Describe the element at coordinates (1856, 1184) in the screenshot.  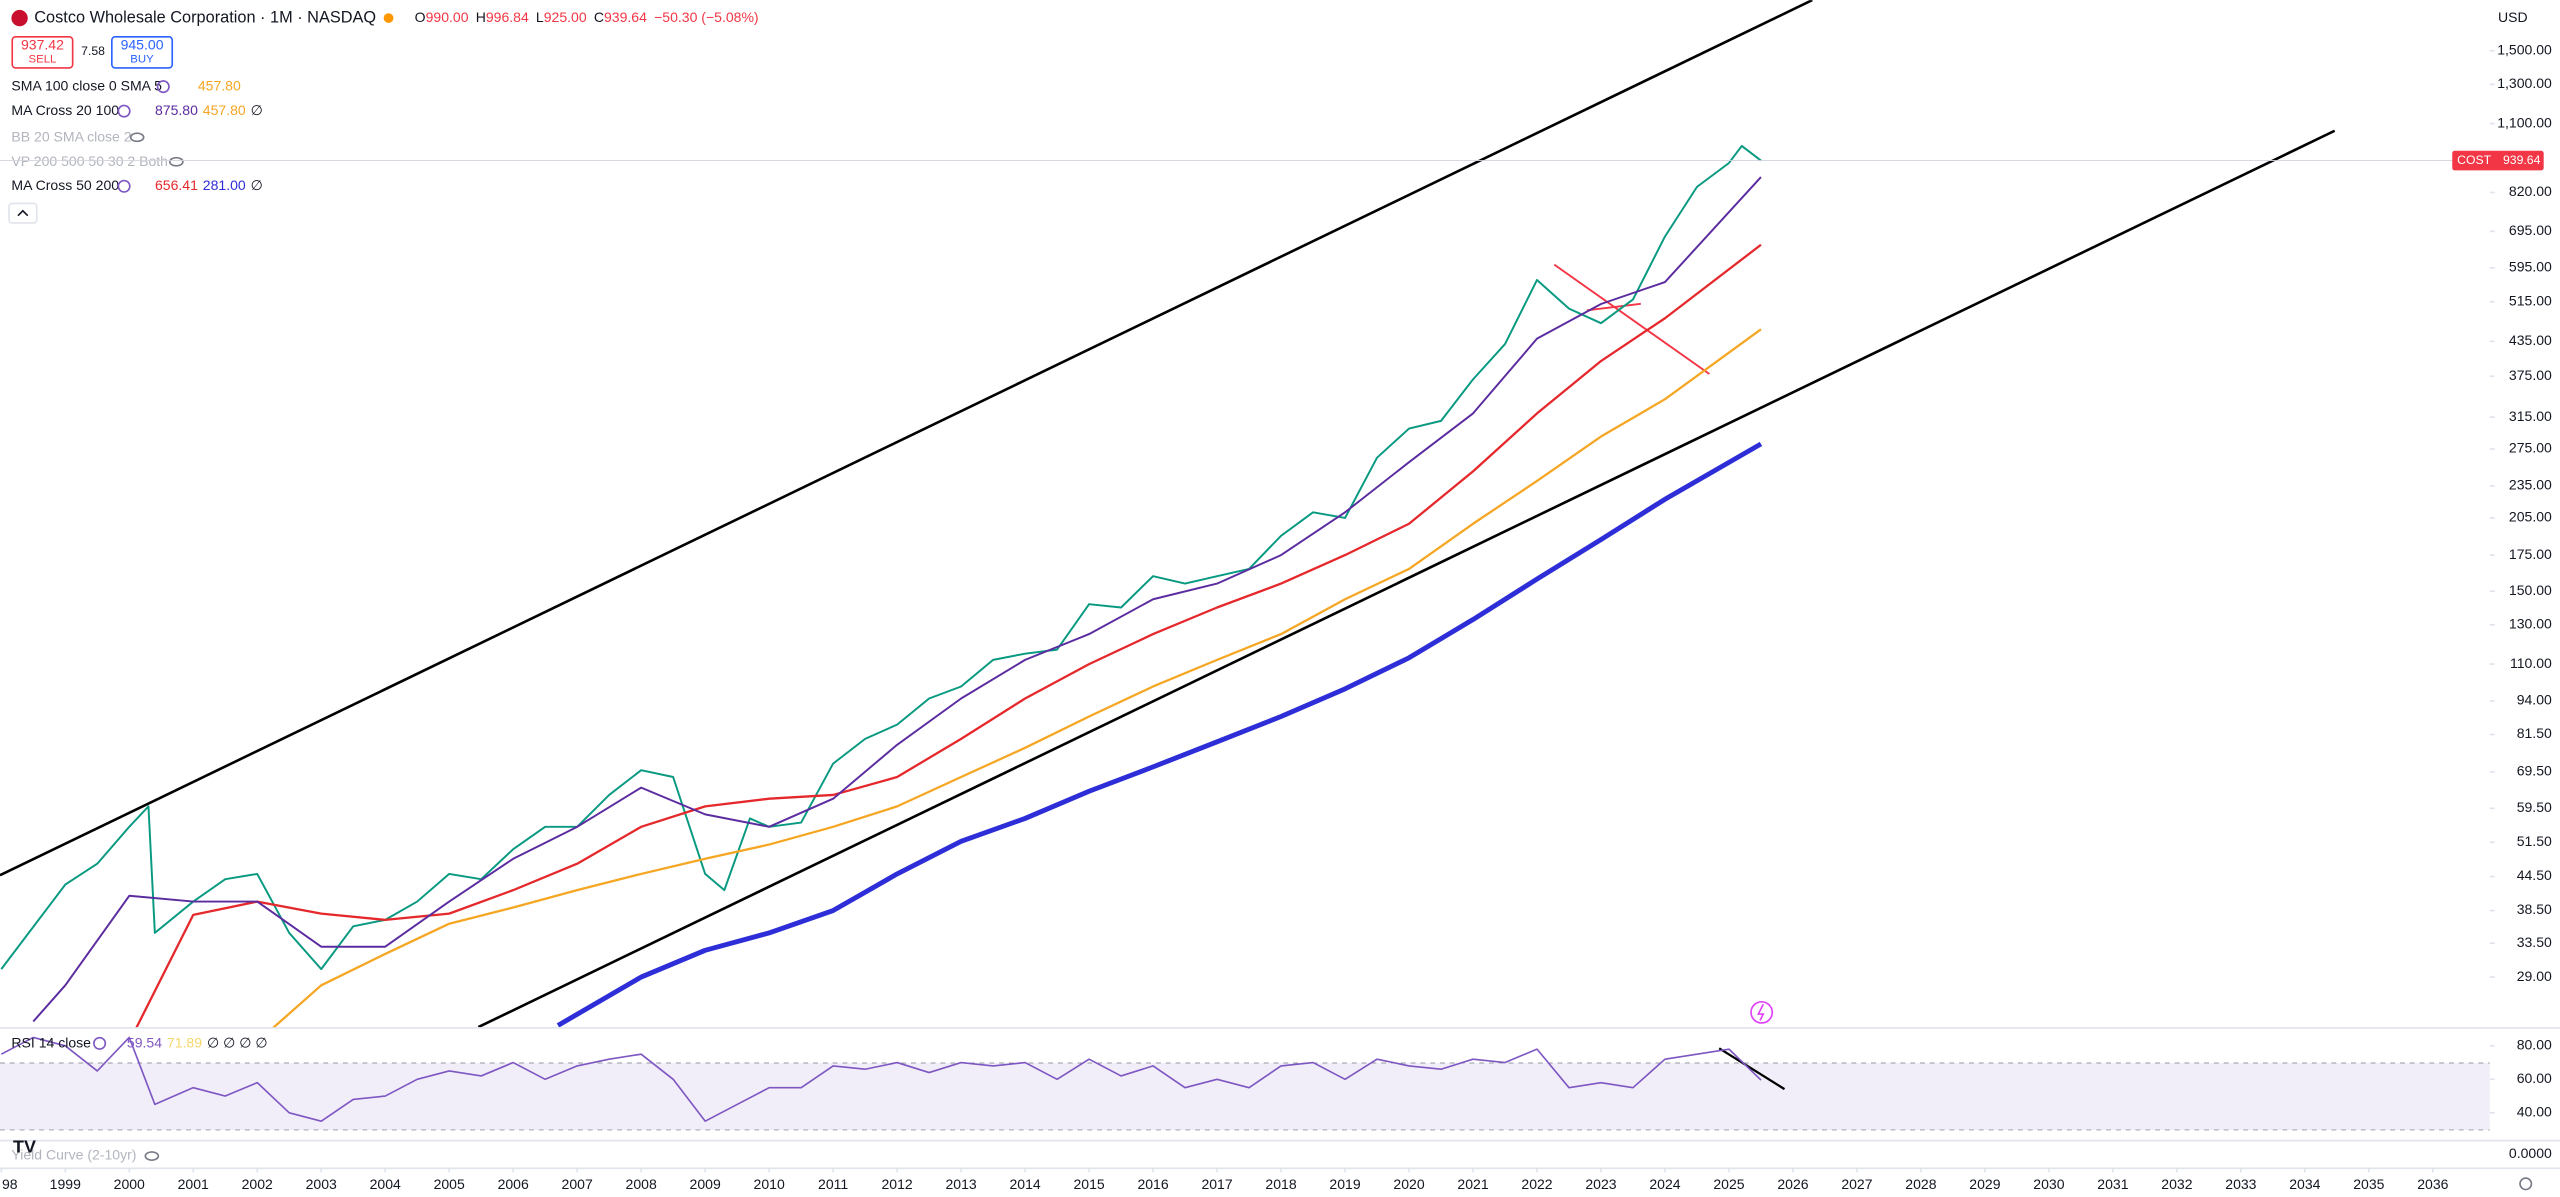
I see `x-tick-label: 2027` at that location.